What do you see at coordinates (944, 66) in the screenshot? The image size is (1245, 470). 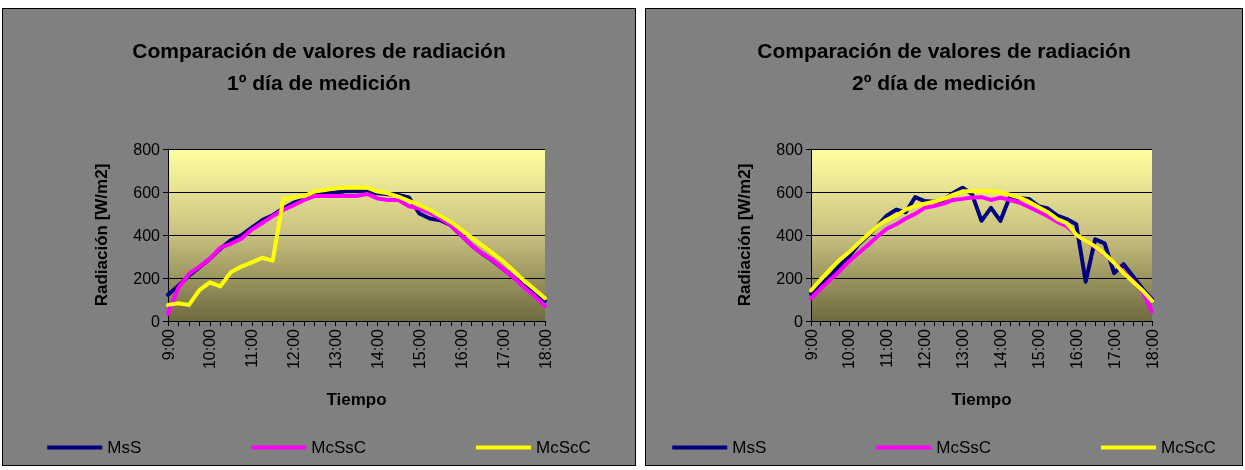 I see `chart-title: Comparación de valores de radiación 2º día de medición` at bounding box center [944, 66].